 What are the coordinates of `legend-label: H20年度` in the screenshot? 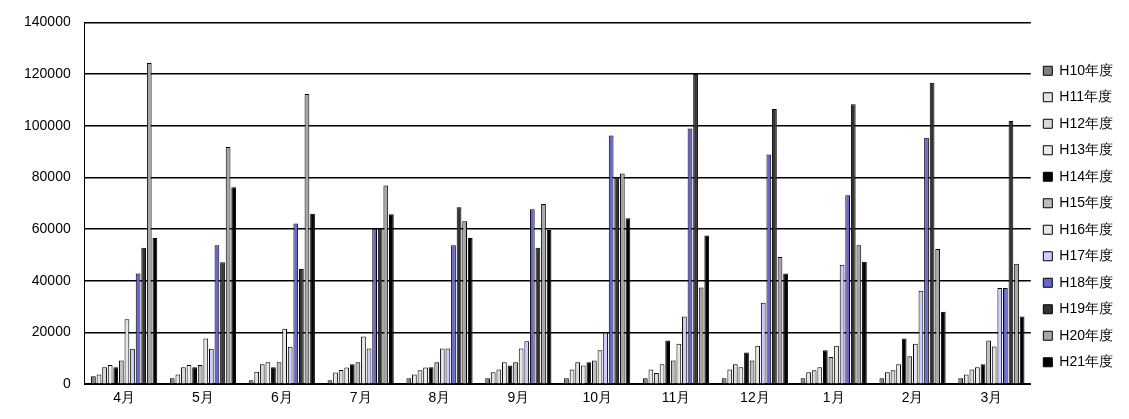 It's located at (1086, 334).